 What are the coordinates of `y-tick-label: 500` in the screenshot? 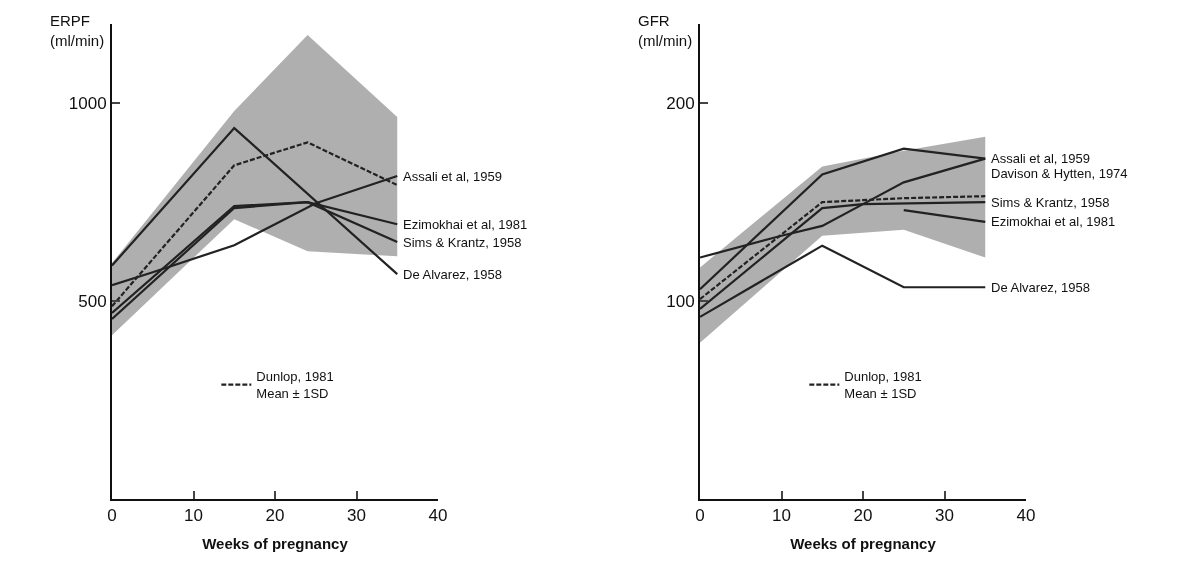 It's located at (92, 302).